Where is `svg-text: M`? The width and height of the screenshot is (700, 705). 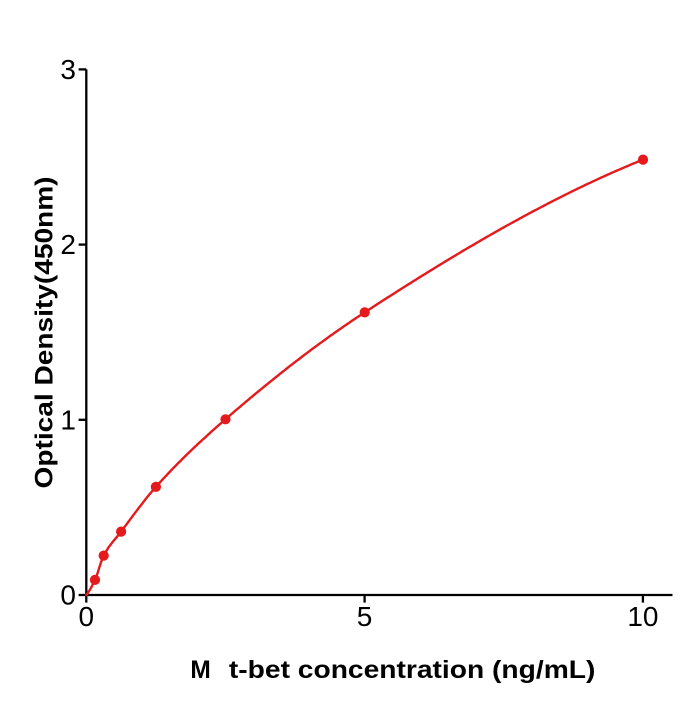
svg-text: M is located at coordinates (200, 670).